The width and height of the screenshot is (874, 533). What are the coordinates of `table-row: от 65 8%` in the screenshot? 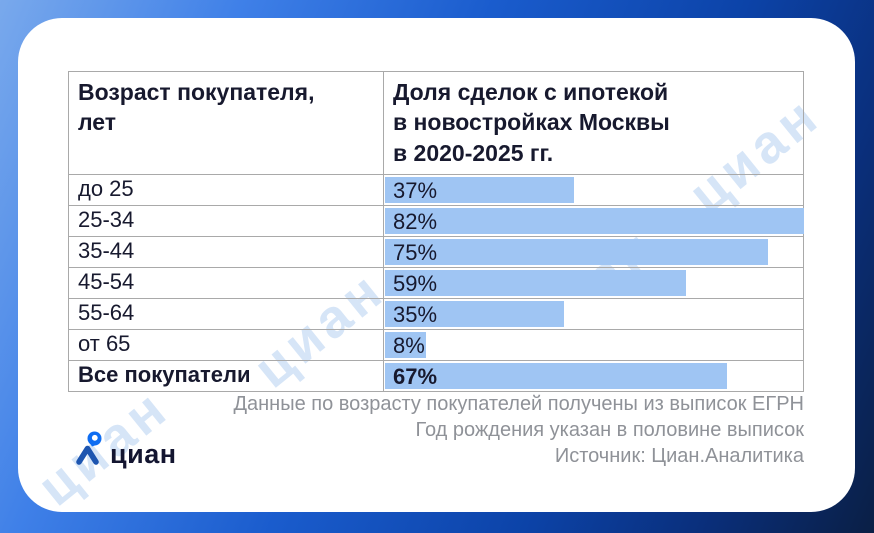 It's located at (436, 345).